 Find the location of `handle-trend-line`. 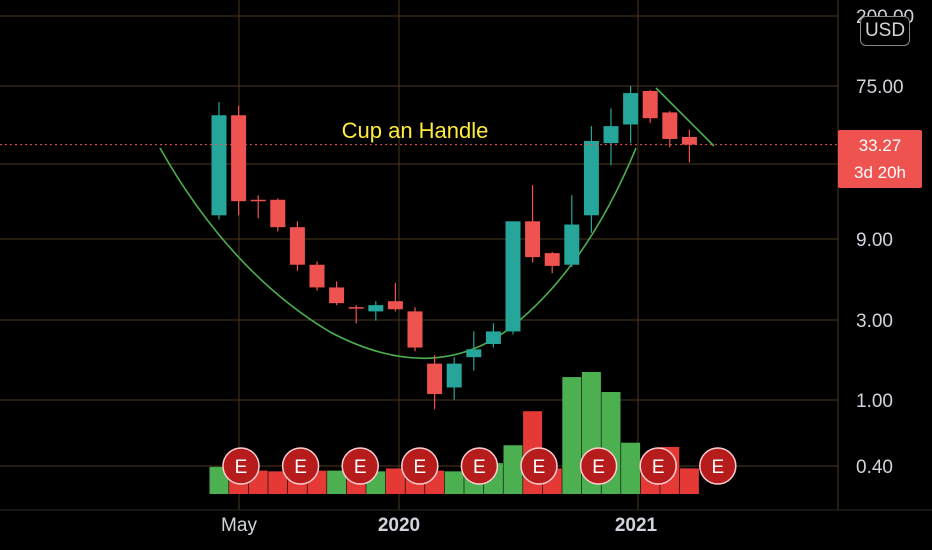

handle-trend-line is located at coordinates (685, 117).